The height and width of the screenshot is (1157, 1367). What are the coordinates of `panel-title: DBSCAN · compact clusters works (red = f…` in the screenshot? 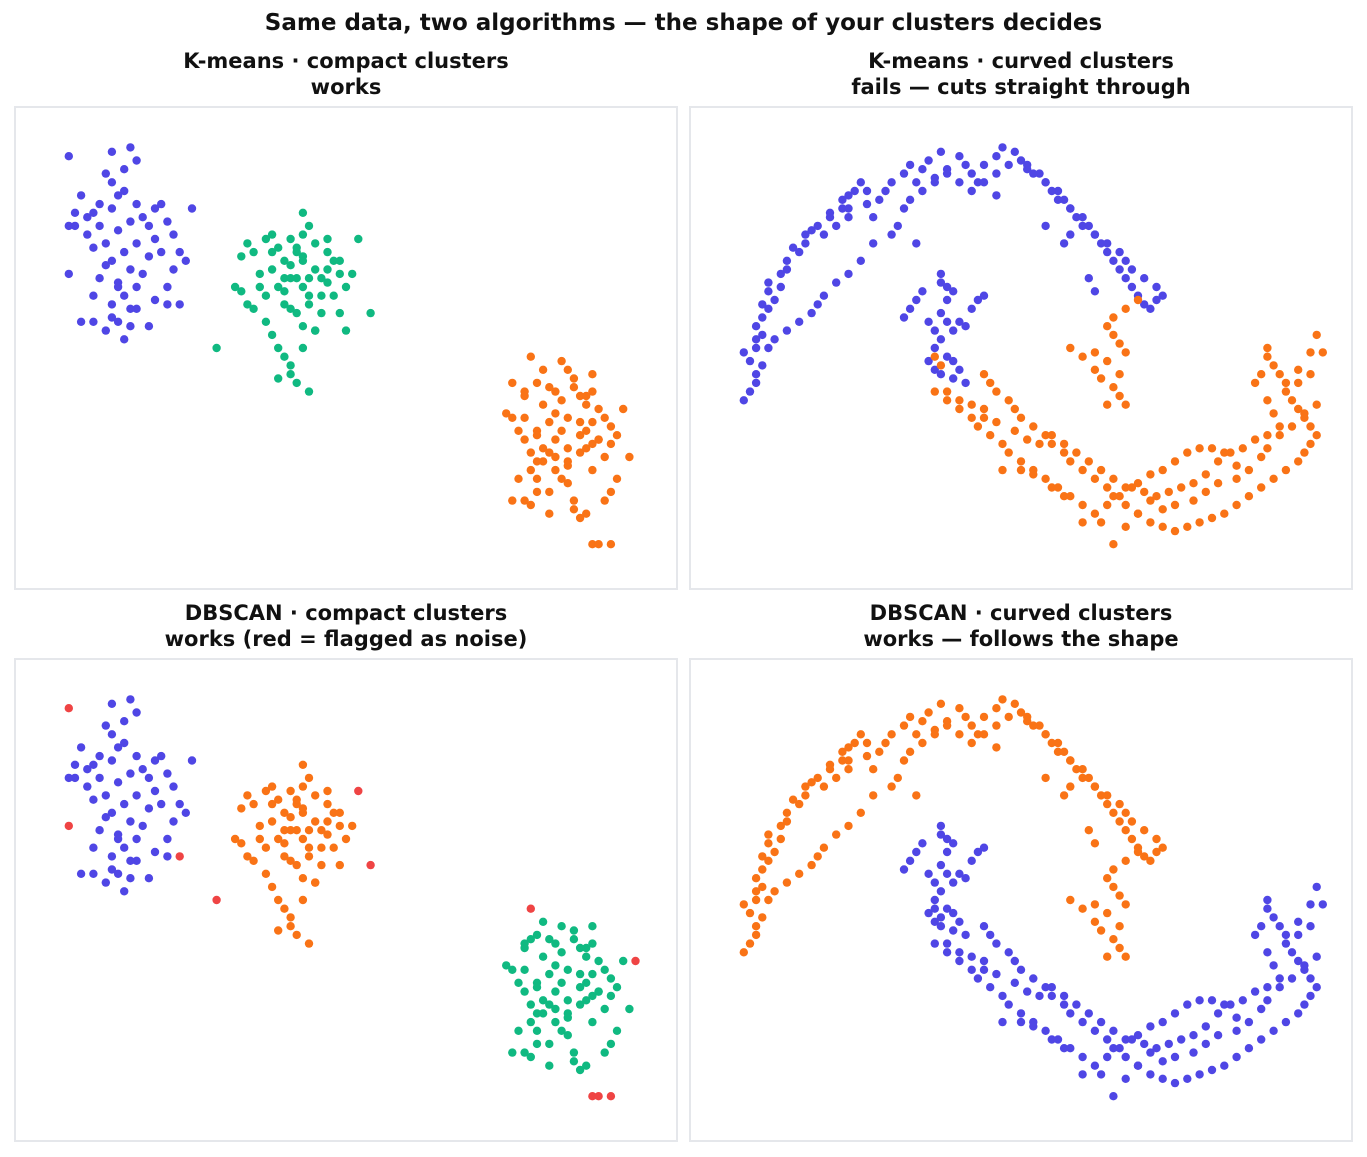 It's located at (346, 626).